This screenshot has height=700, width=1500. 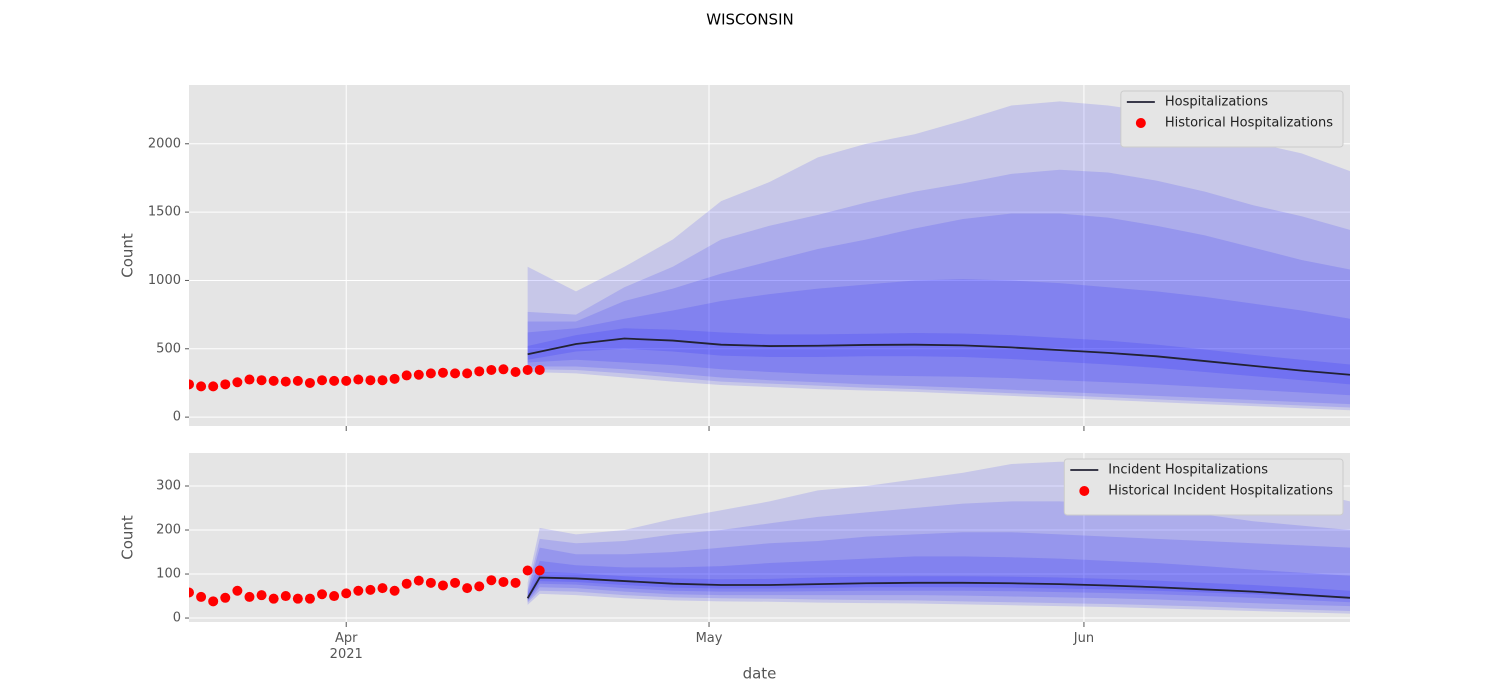 I want to click on x-tick-label: May, so click(x=709, y=638).